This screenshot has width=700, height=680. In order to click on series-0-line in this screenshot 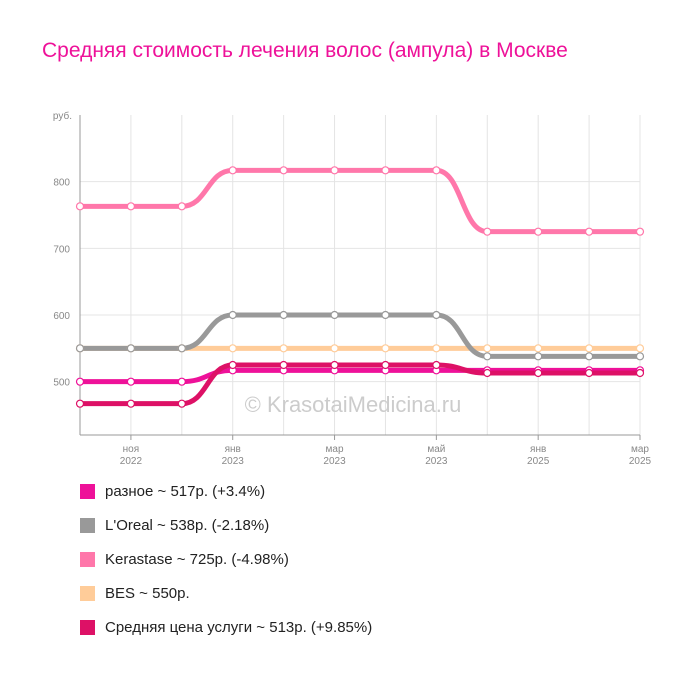, I will do `click(360, 376)`.